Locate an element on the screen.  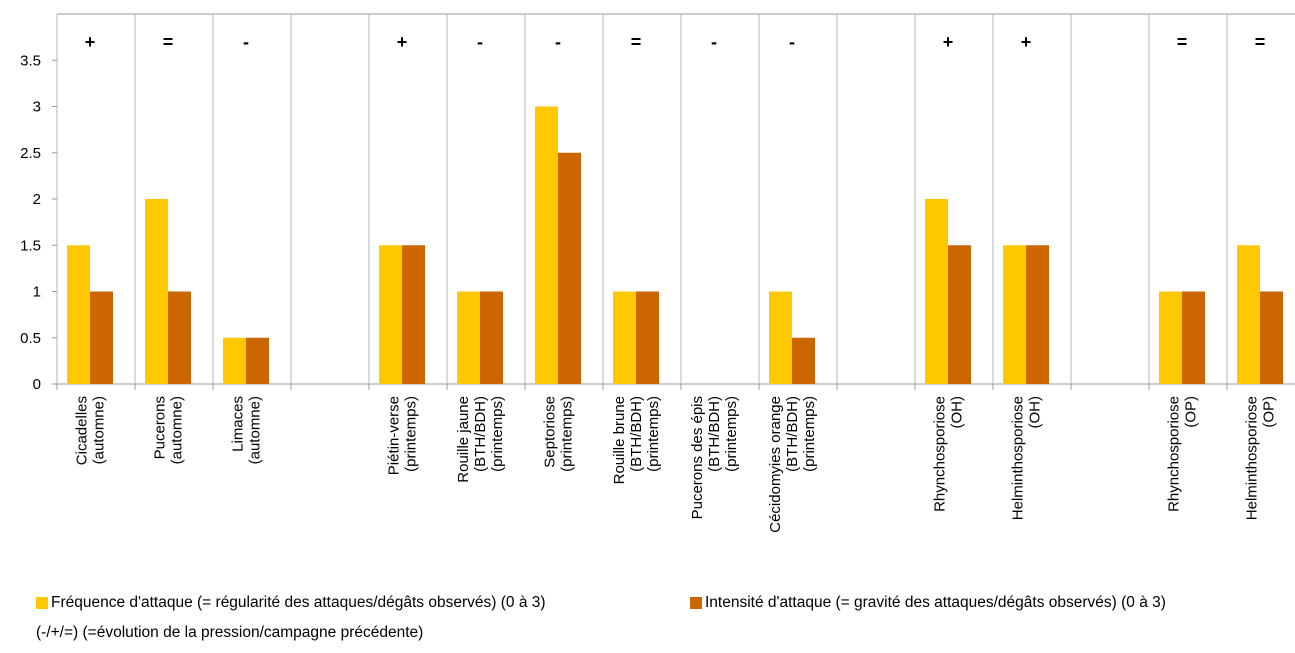
legend-swatch-intensite is located at coordinates (696, 603).